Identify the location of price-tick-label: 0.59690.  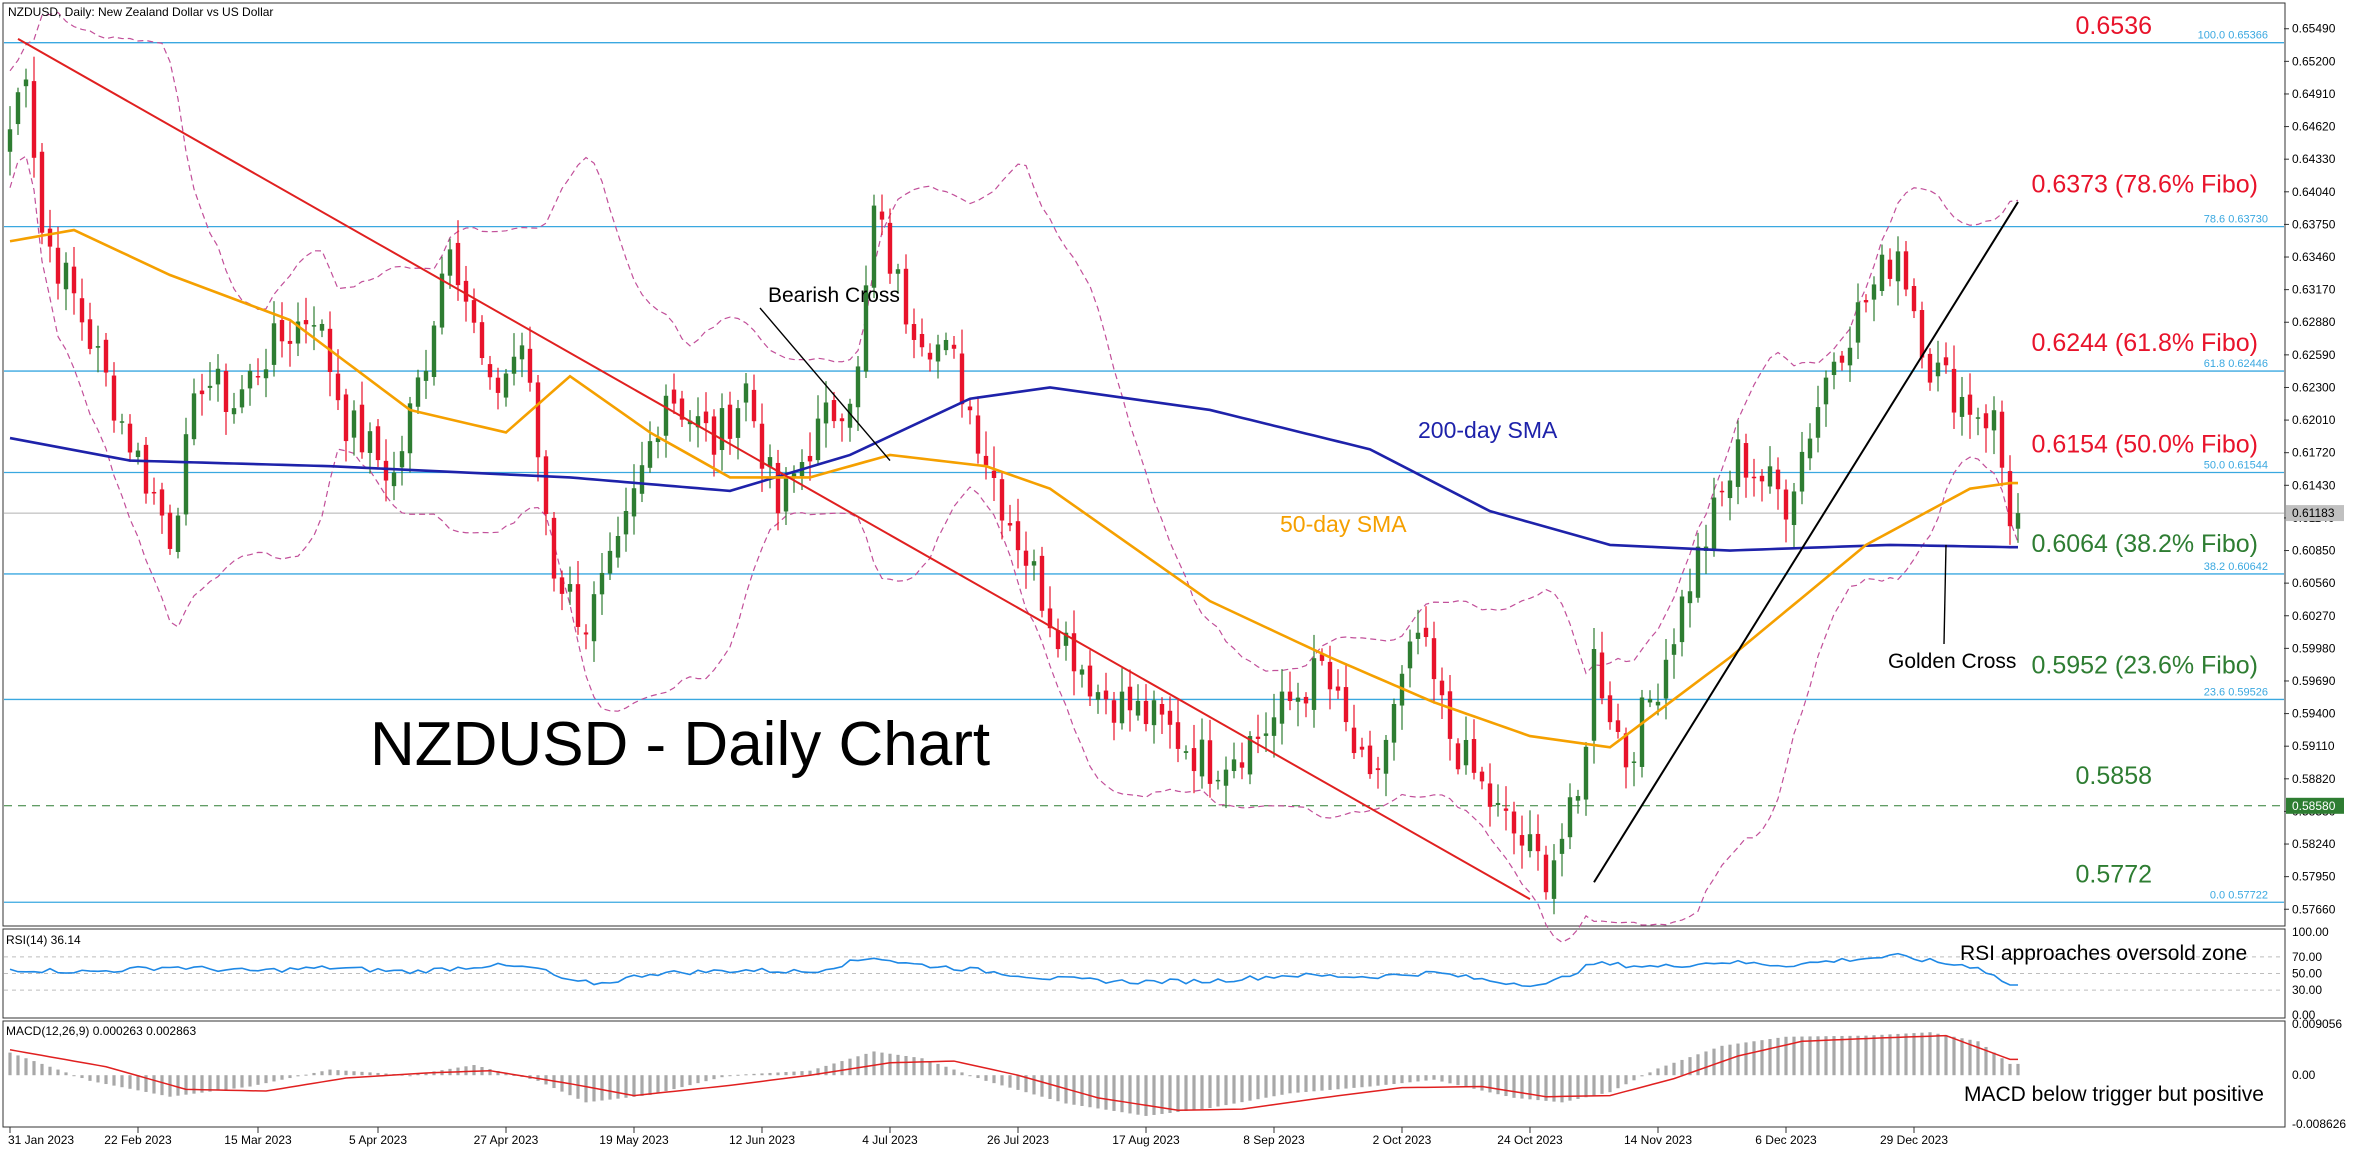
(2314, 681).